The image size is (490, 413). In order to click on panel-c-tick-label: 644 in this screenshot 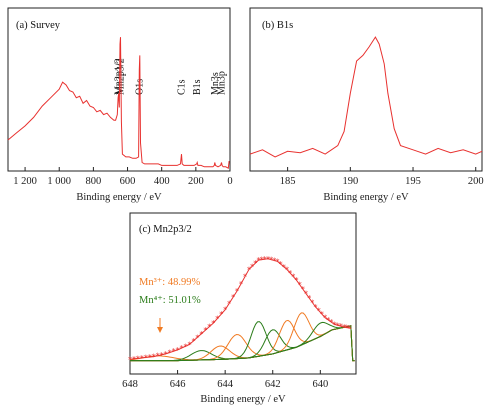, I will do `click(225, 384)`.